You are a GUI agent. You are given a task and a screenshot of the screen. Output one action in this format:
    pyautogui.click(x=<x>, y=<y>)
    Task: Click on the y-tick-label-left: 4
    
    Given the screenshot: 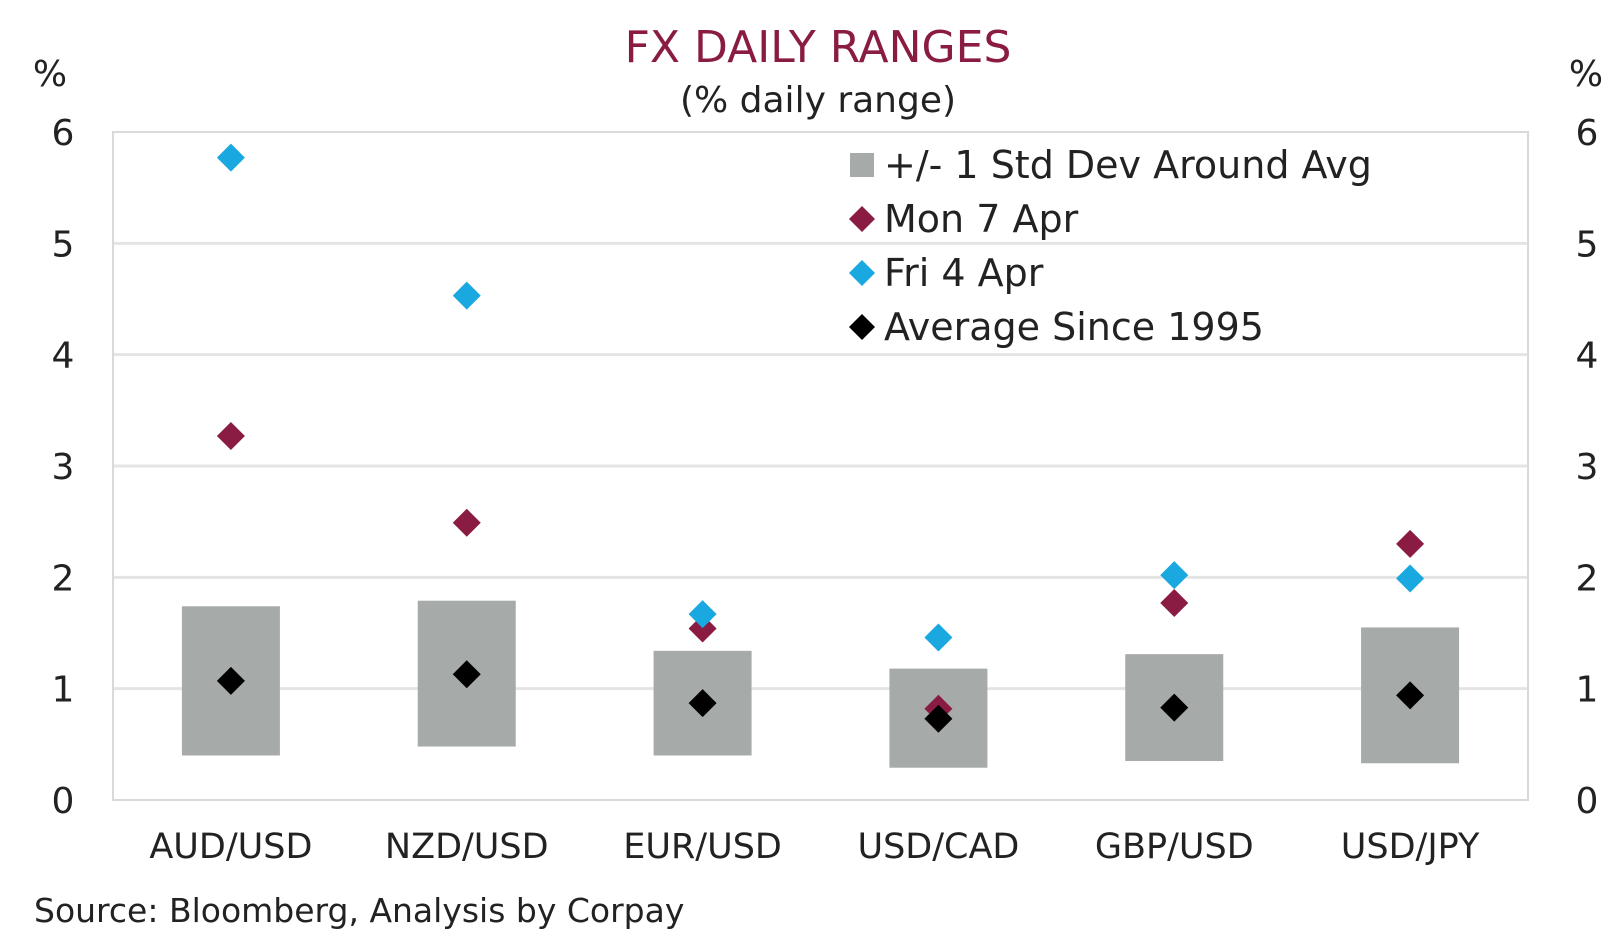 What is the action you would take?
    pyautogui.click(x=63, y=356)
    